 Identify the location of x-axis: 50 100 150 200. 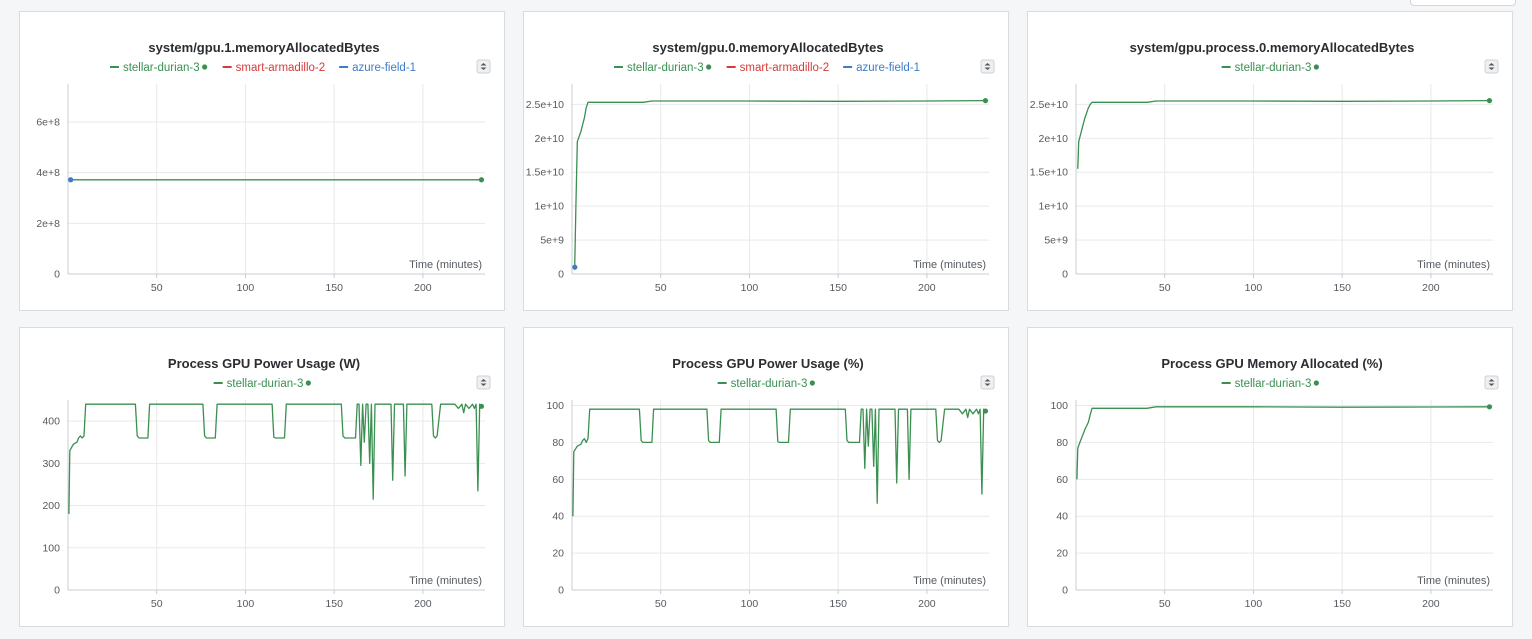
(795, 505).